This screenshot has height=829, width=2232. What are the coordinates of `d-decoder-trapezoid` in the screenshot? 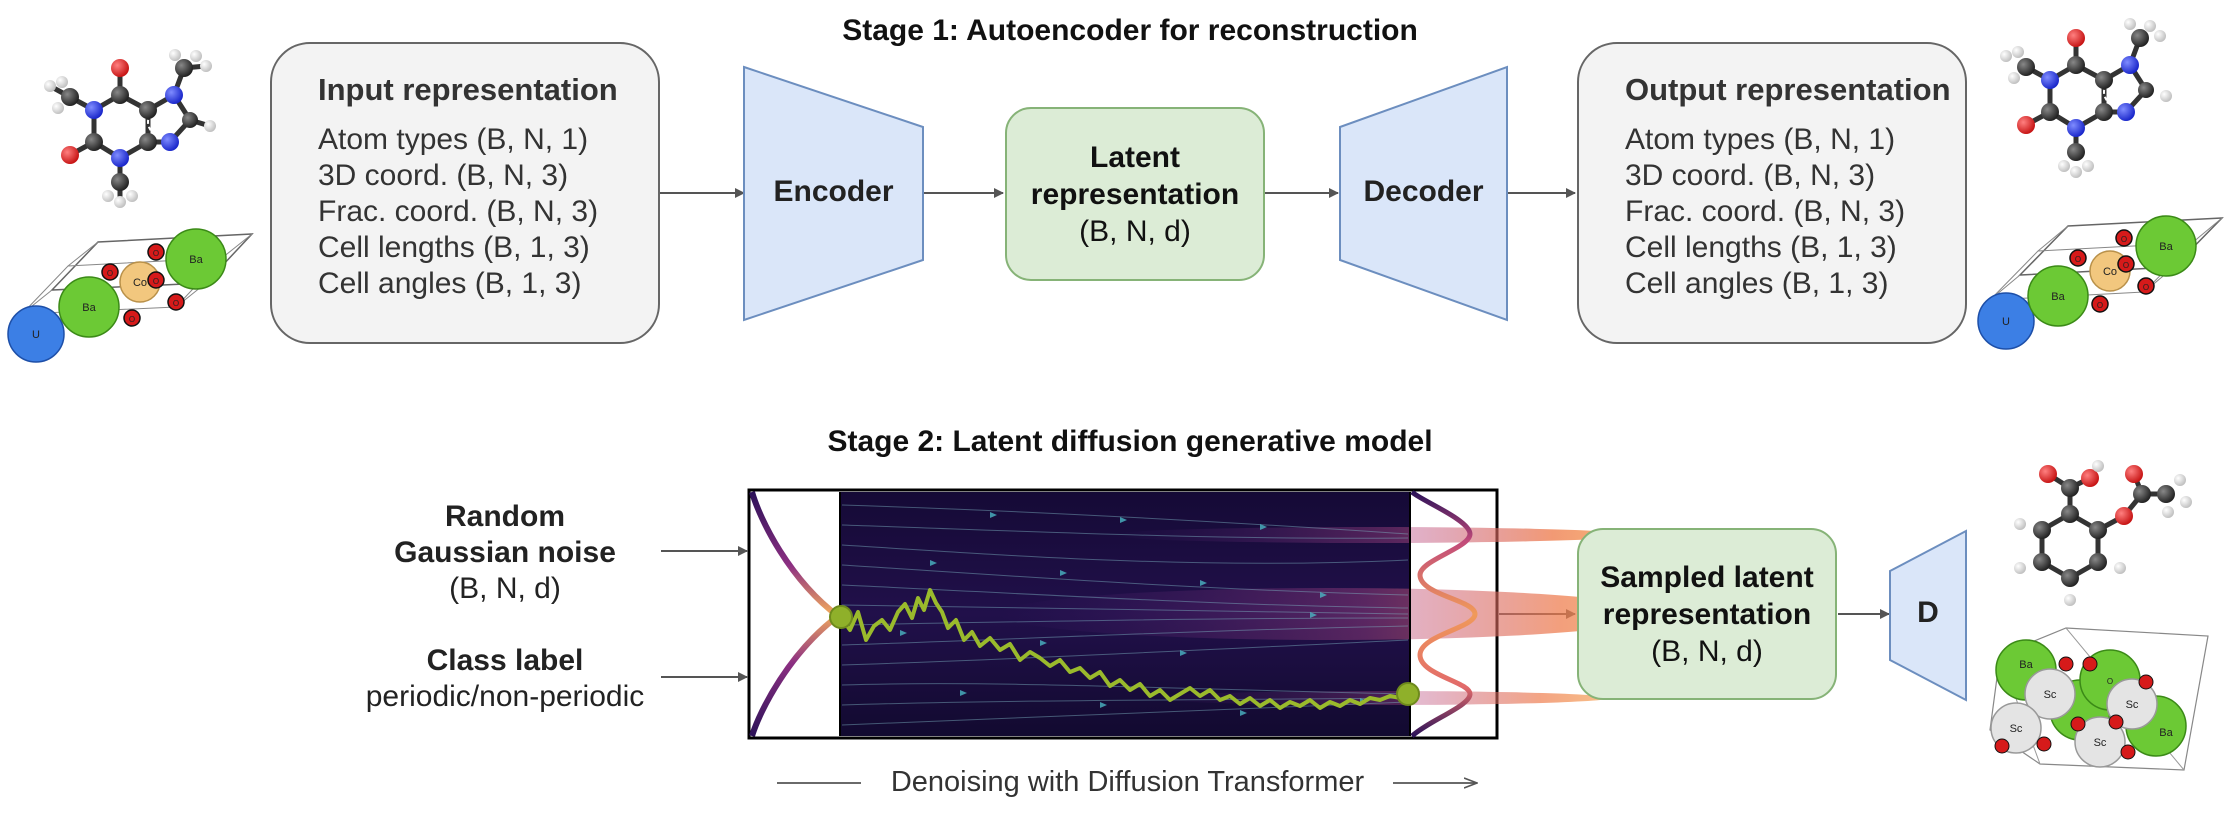 It's located at (1928, 615).